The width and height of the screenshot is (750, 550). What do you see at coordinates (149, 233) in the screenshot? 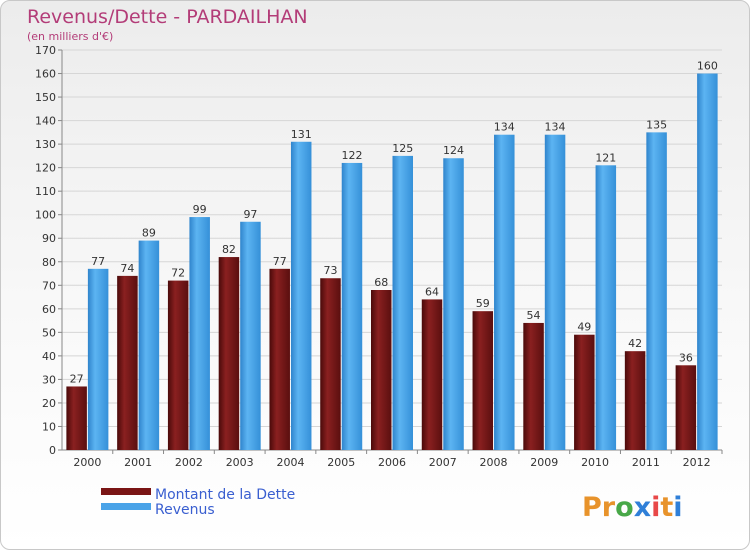
I see `data-label-revenus-2001: 89` at bounding box center [149, 233].